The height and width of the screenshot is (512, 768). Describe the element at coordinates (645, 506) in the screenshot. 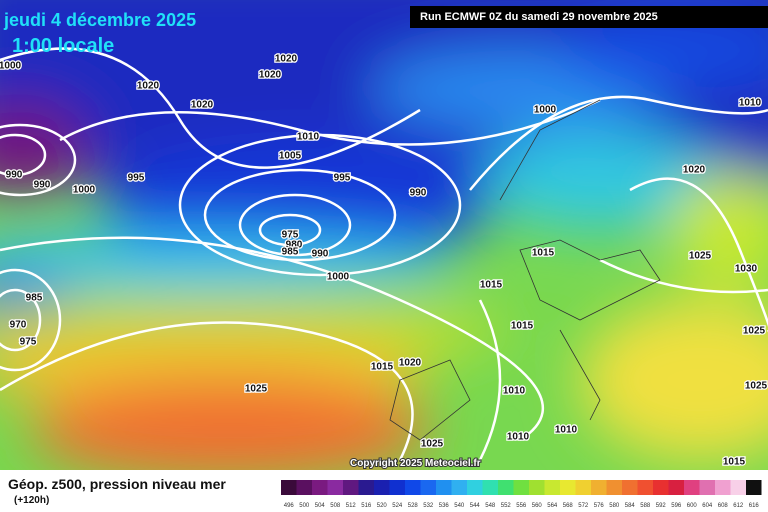

I see `legend-label: 588` at that location.